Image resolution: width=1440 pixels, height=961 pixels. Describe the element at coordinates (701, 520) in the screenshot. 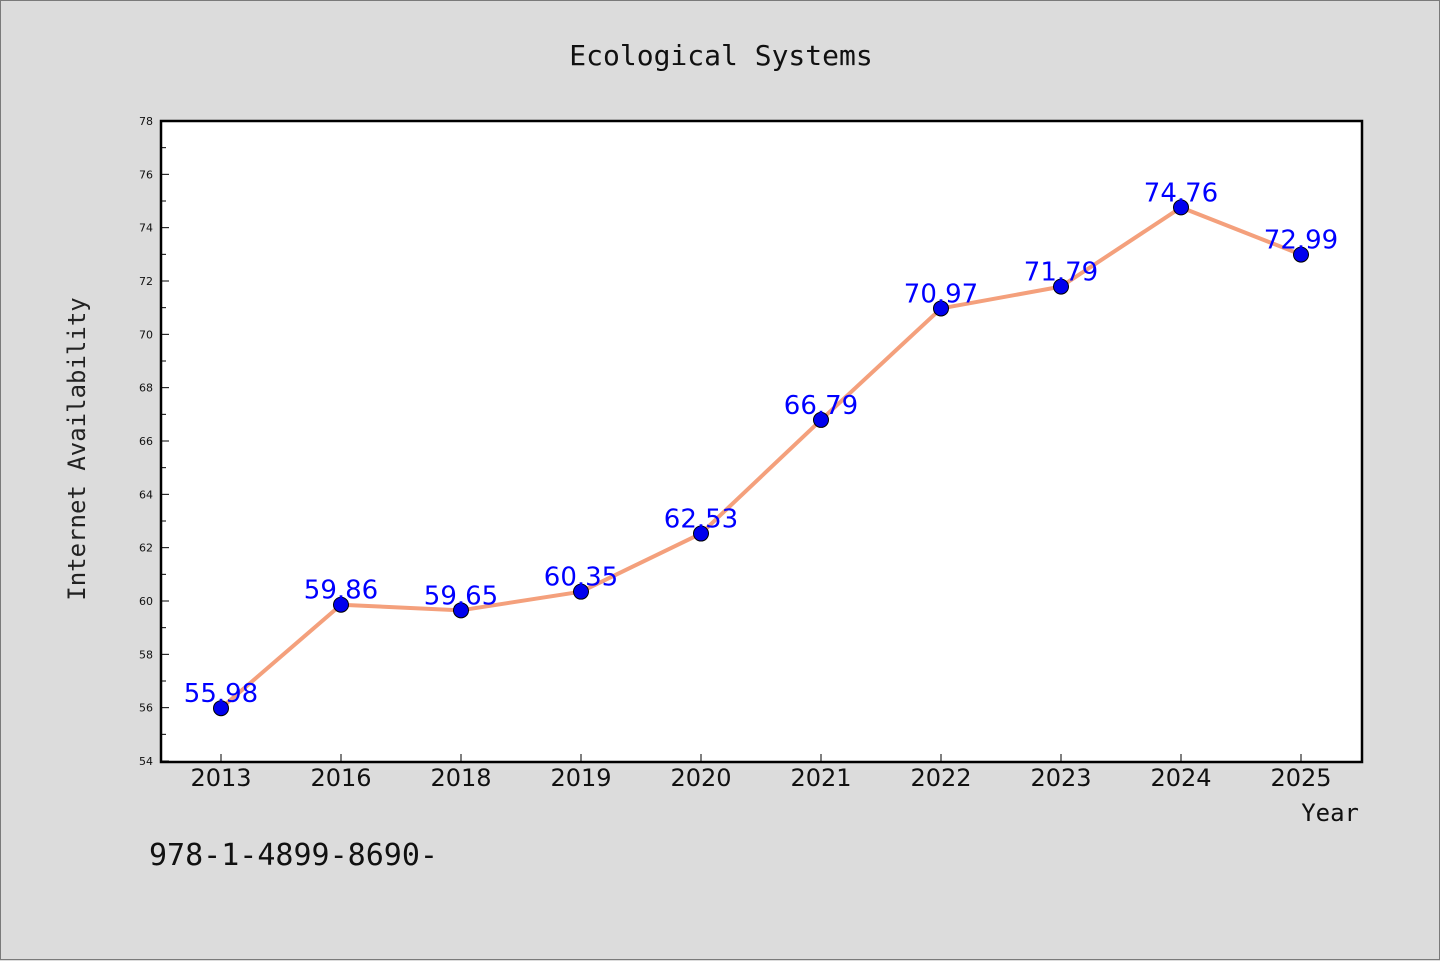

I see `data-point-label: 62.53` at that location.